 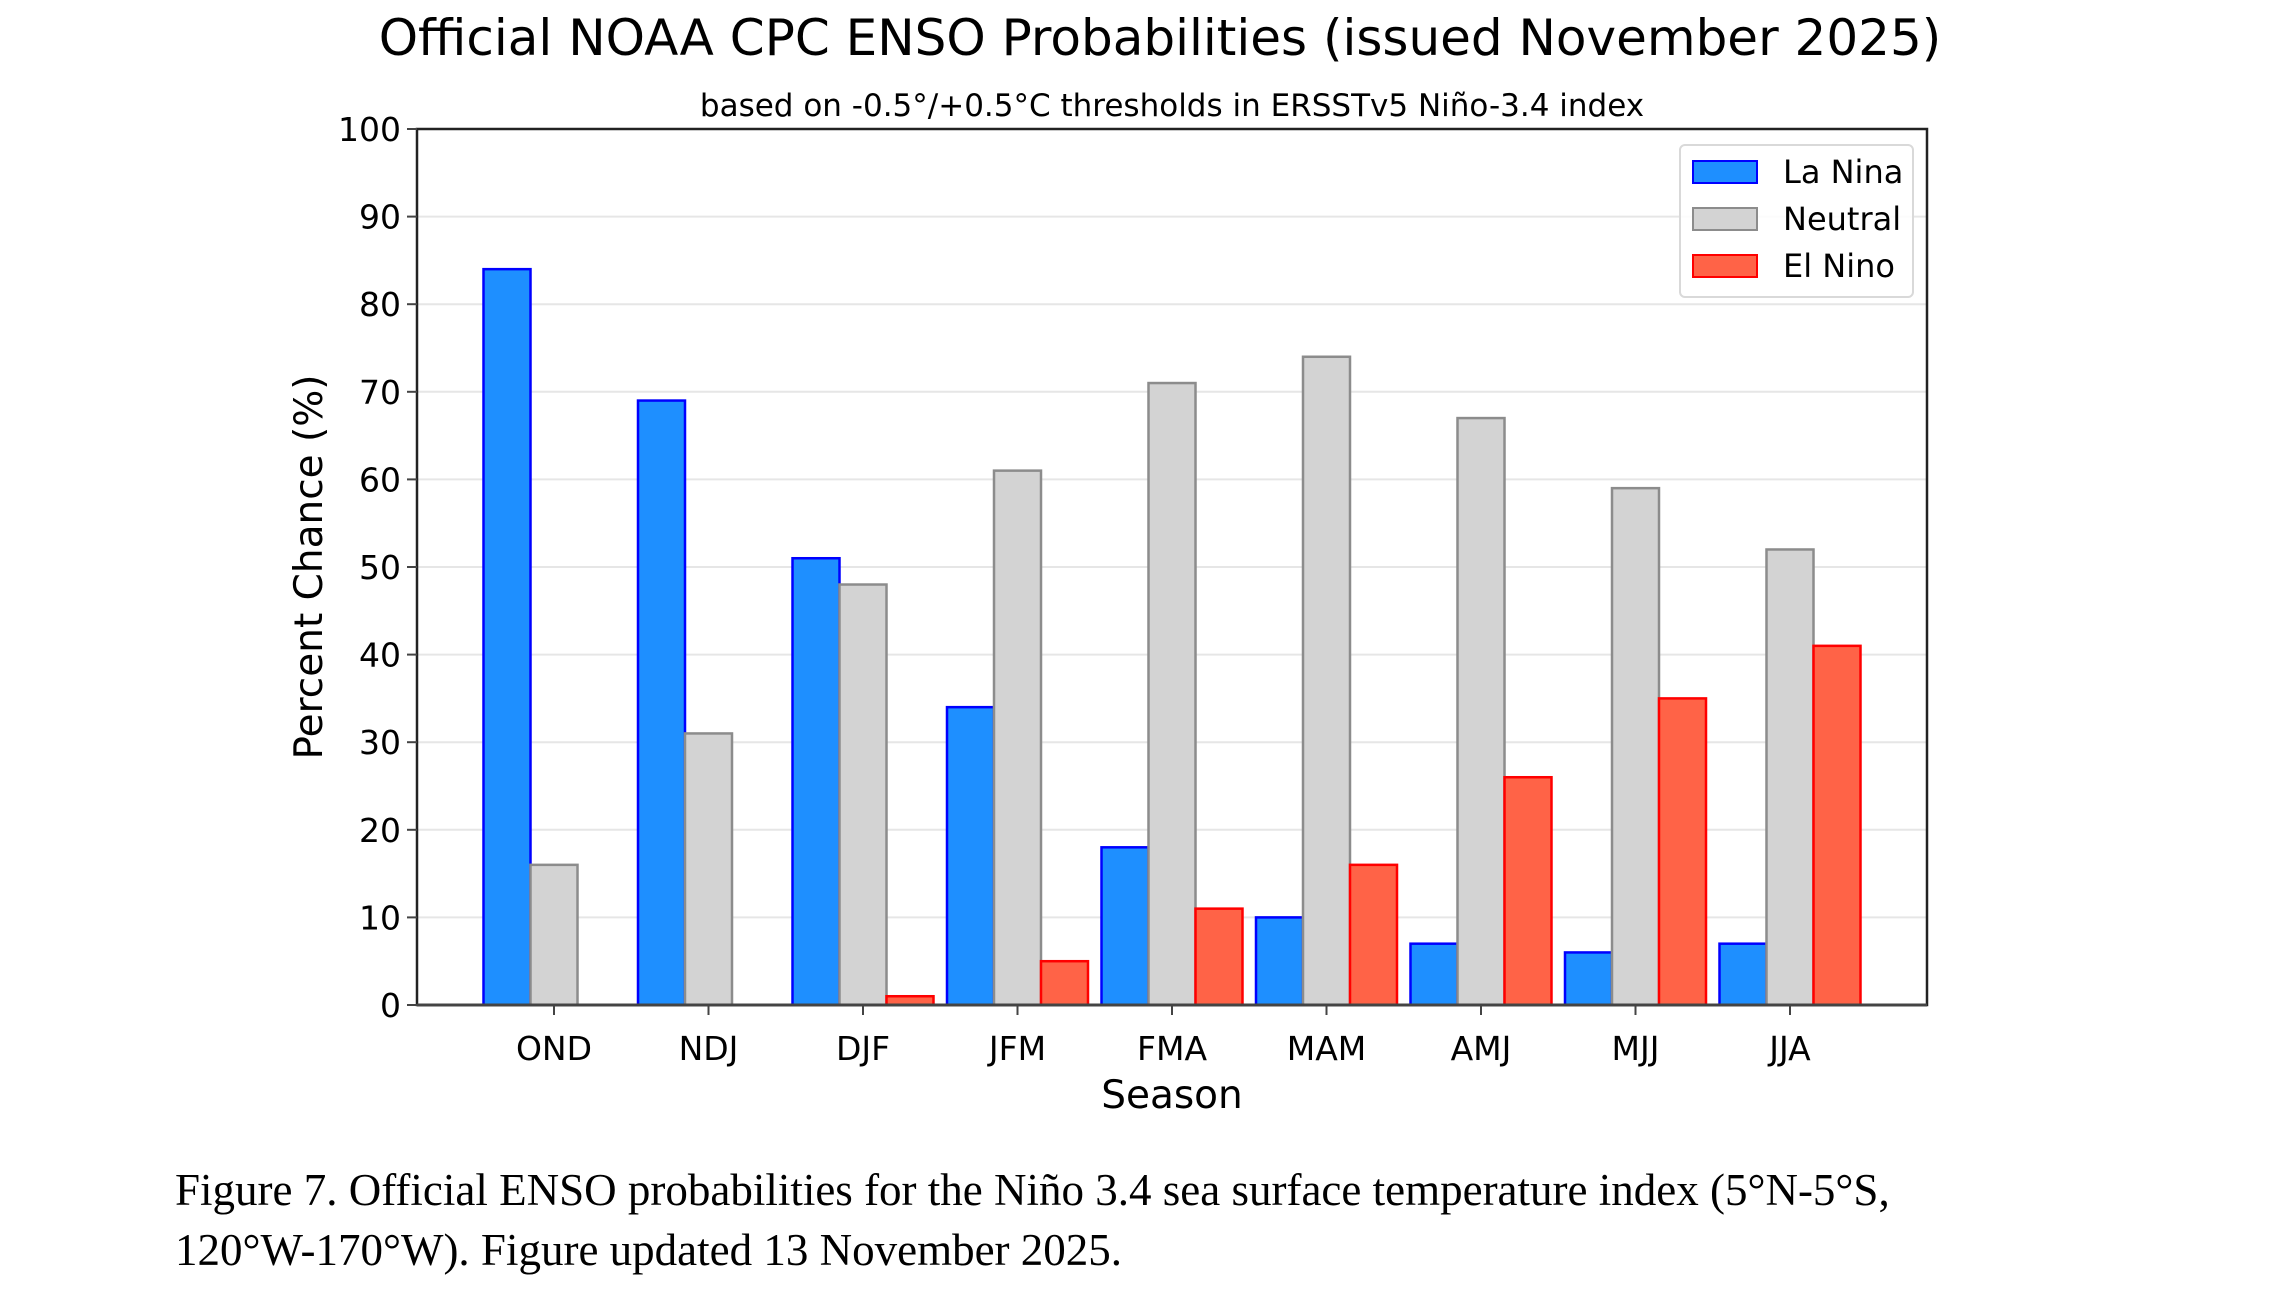 I want to click on bar-el-nino-amj, so click(x=1528, y=891).